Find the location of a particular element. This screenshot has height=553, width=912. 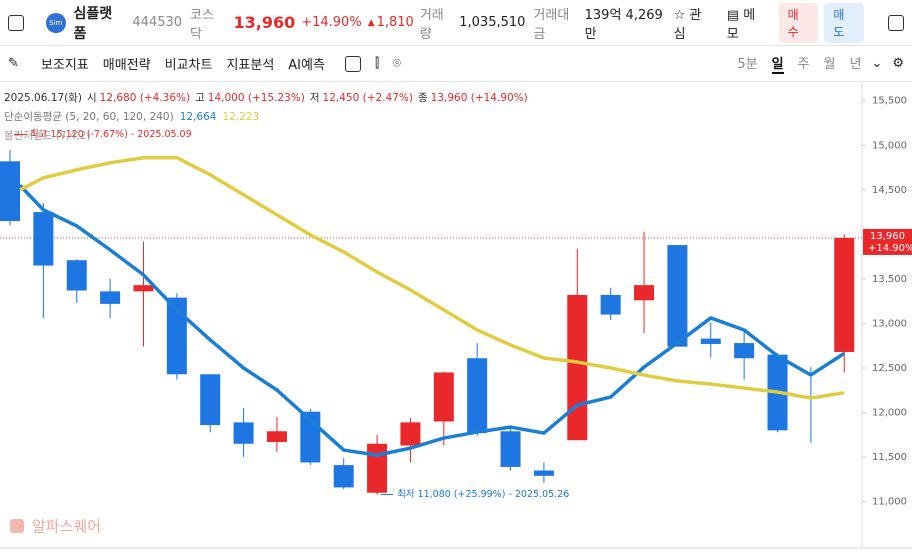

legend-ma: 단순이동평균 (5, 20, 60, 120, 240) 12,664 12,223 is located at coordinates (131, 117).